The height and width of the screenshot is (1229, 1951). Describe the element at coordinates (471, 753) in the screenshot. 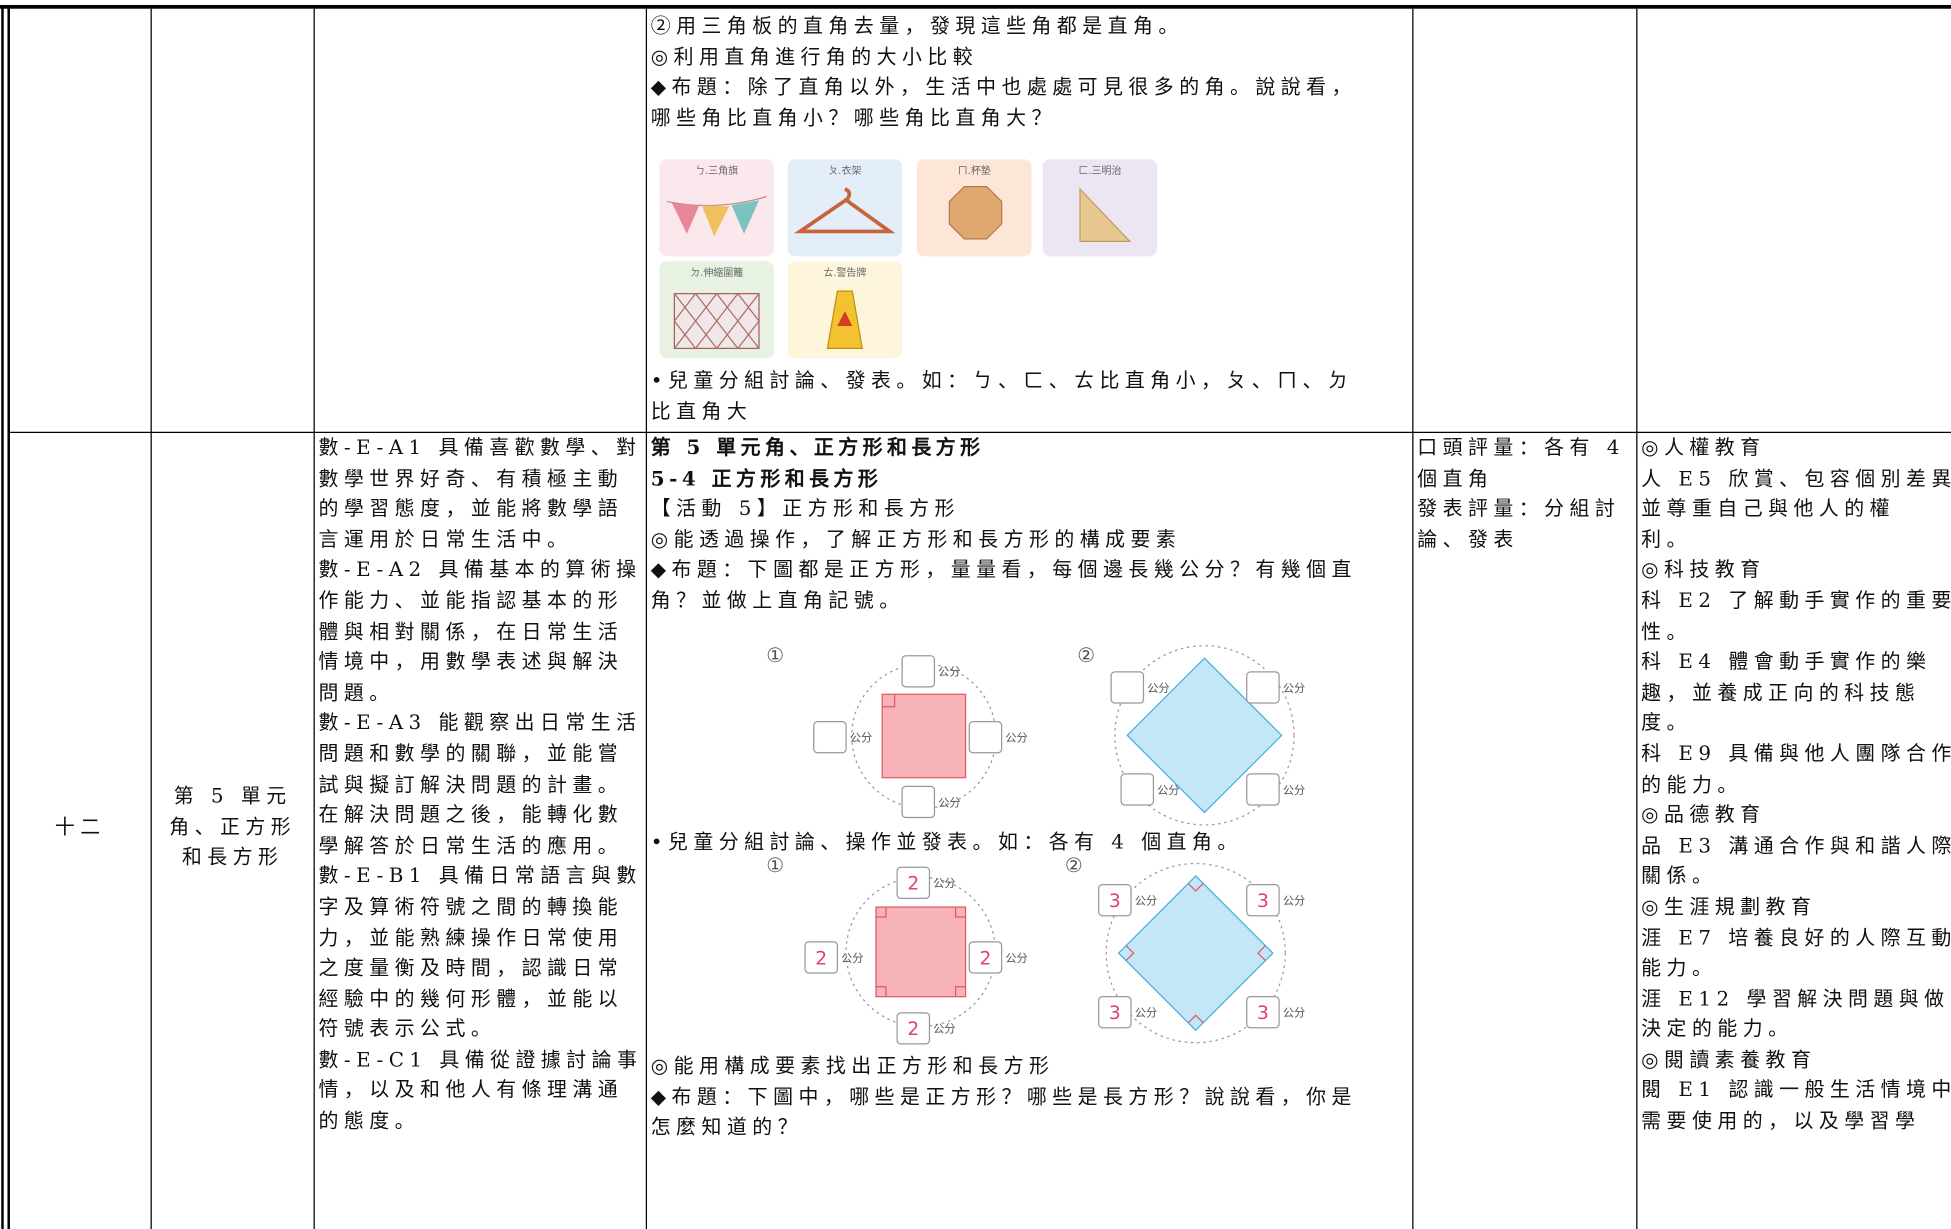

I see `text-line: 問題和數學的關聯，並能嘗` at that location.